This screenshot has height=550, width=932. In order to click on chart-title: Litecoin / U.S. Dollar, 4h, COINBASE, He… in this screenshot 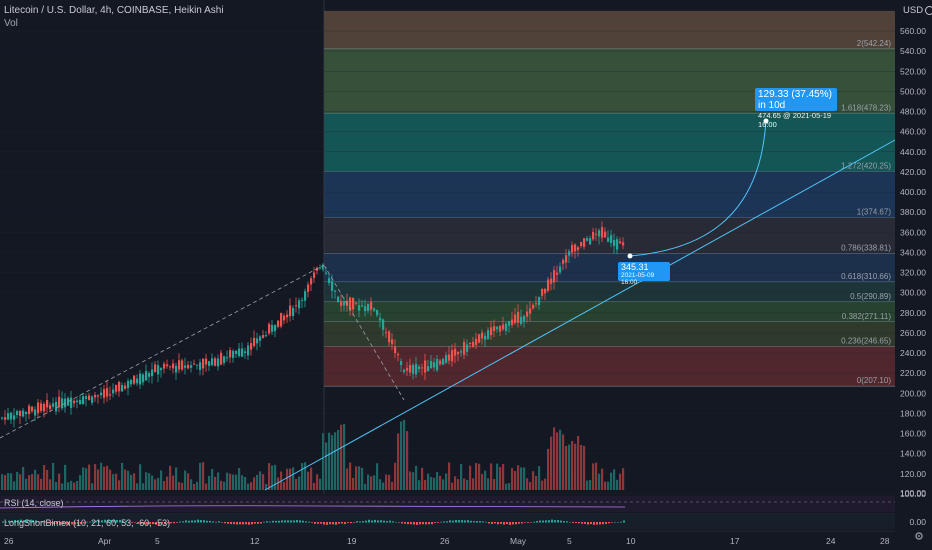, I will do `click(114, 10)`.